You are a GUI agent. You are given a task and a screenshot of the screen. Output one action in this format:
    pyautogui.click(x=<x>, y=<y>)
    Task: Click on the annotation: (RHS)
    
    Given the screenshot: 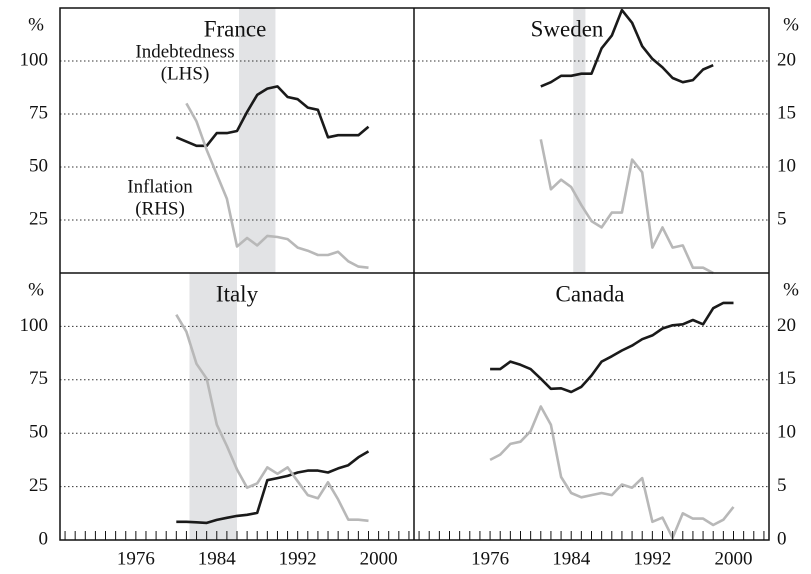 What is the action you would take?
    pyautogui.click(x=160, y=208)
    